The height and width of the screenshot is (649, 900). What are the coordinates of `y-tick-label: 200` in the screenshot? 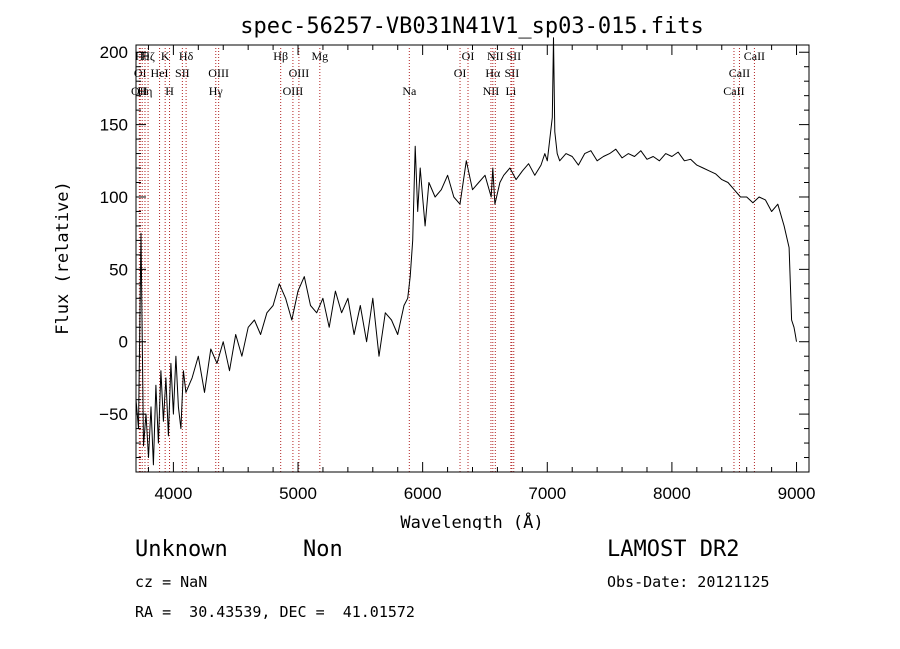 It's located at (114, 52).